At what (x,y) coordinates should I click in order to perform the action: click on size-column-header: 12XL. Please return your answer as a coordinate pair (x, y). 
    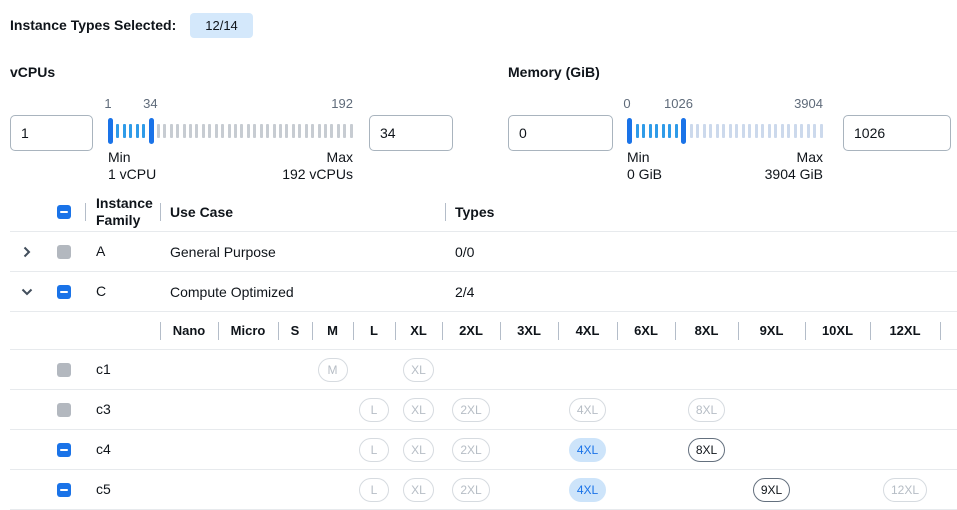
    Looking at the image, I should click on (905, 330).